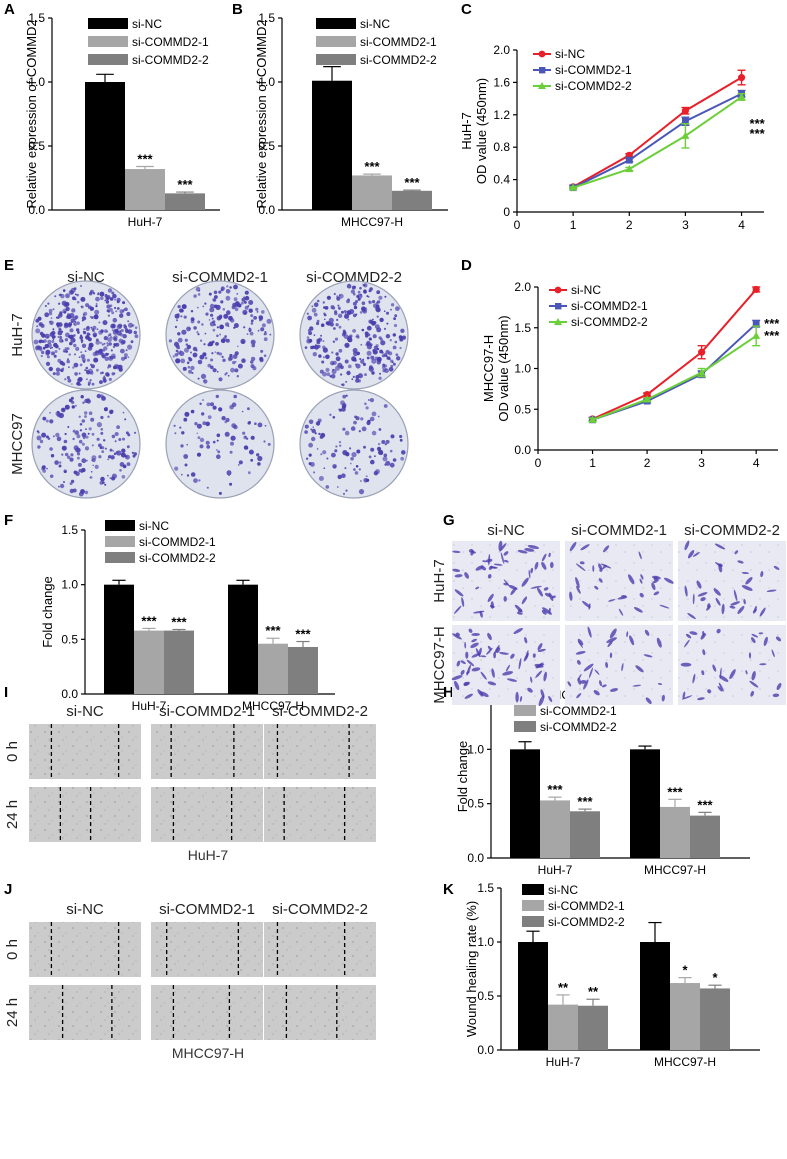  Describe the element at coordinates (36, 18) in the screenshot. I see `chart-a-ytick-label: 1.5` at that location.